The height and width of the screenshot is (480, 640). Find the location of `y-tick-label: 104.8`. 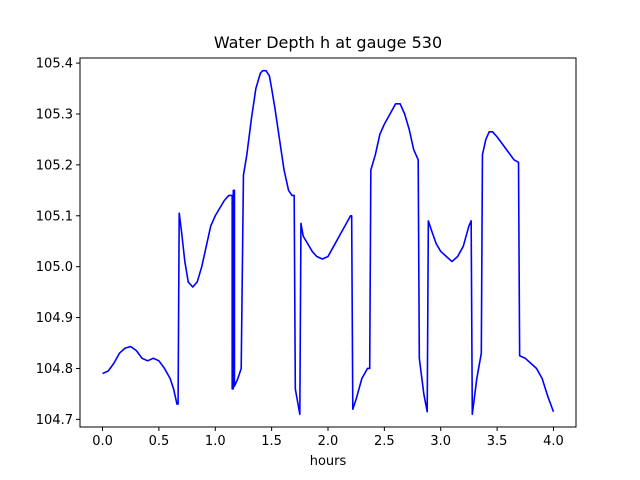

y-tick-label: 104.8 is located at coordinates (54, 369).